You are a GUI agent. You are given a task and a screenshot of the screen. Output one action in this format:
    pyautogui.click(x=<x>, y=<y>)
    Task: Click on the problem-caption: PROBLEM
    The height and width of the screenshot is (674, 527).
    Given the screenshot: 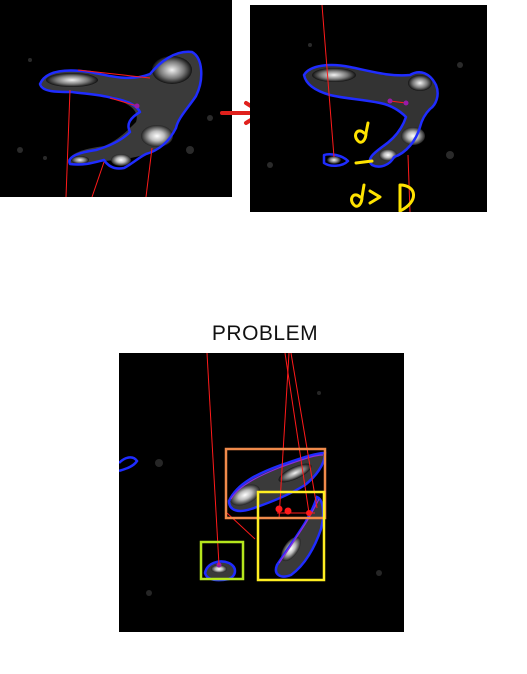 What is the action you would take?
    pyautogui.click(x=265, y=333)
    